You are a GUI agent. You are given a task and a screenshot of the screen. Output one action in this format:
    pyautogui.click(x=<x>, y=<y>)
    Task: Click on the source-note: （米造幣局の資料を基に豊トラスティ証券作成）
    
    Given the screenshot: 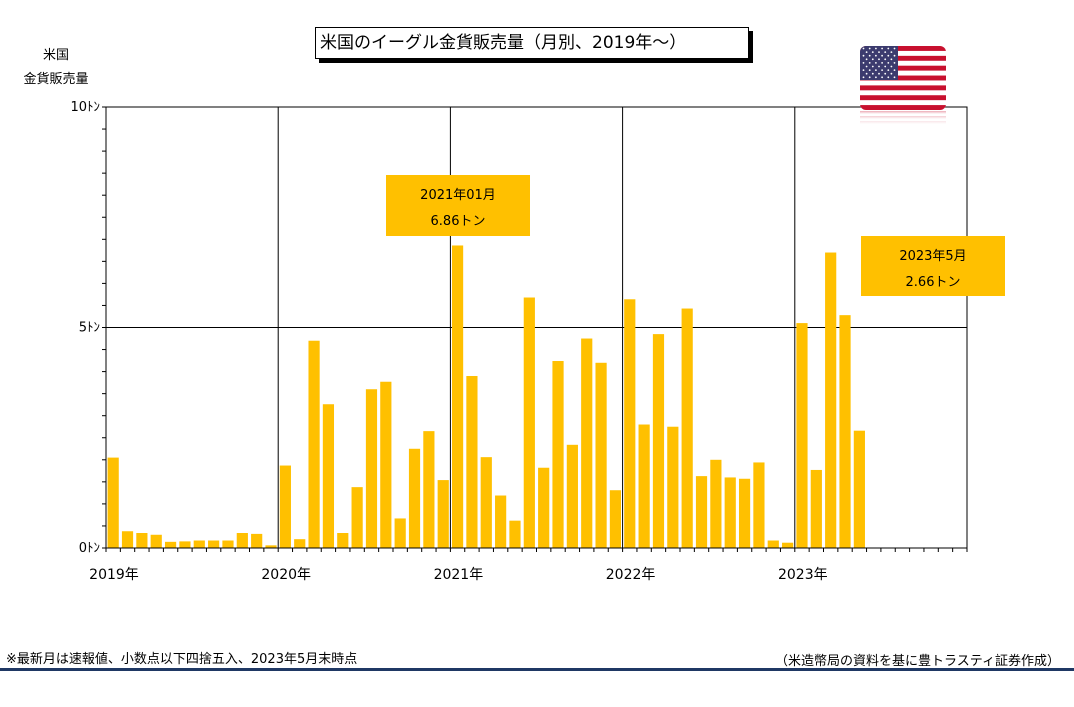 What is the action you would take?
    pyautogui.click(x=917, y=661)
    